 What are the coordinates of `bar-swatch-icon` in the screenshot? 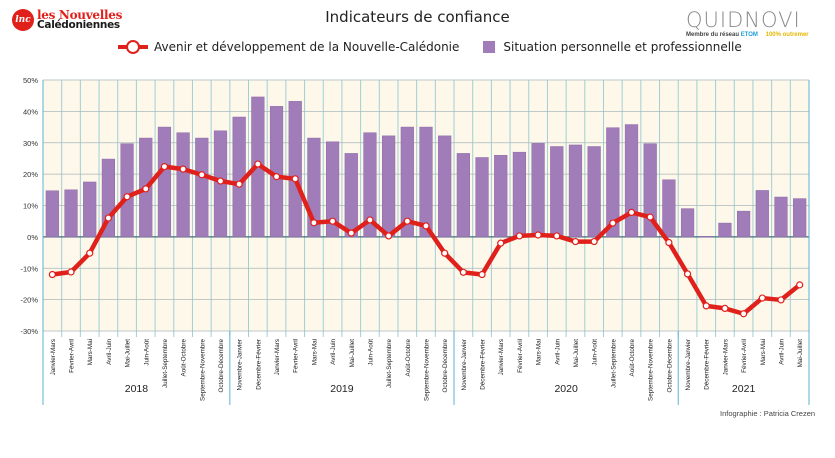 It's located at (489, 47).